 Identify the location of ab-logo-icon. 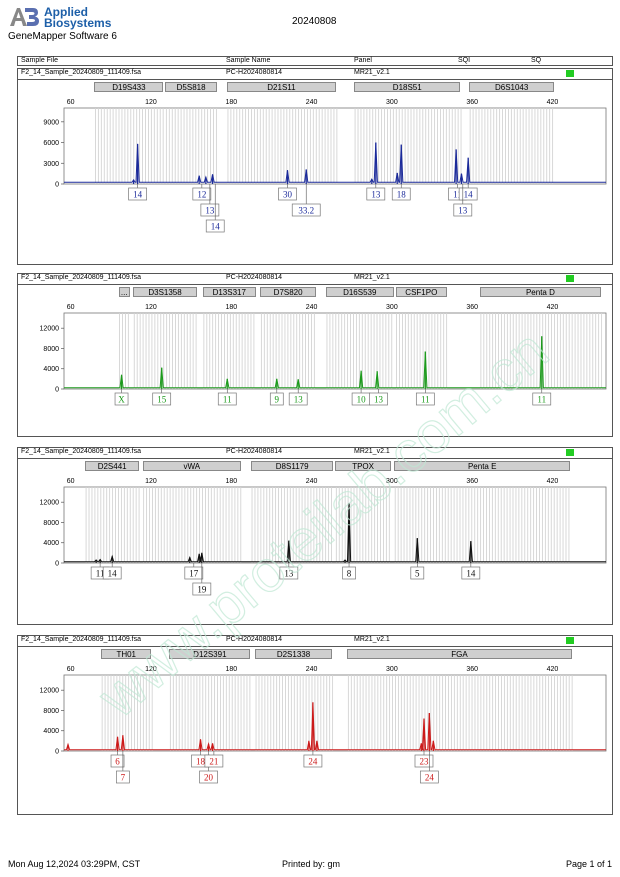
(24, 17).